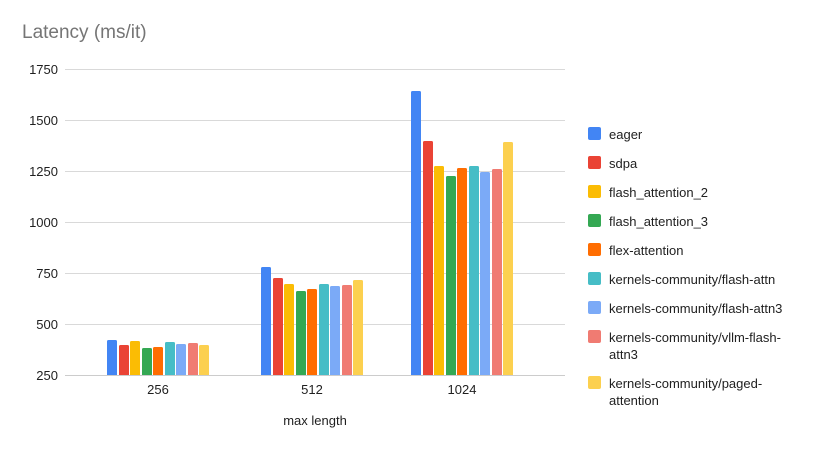  What do you see at coordinates (47, 324) in the screenshot?
I see `y-tick-label-500: 500` at bounding box center [47, 324].